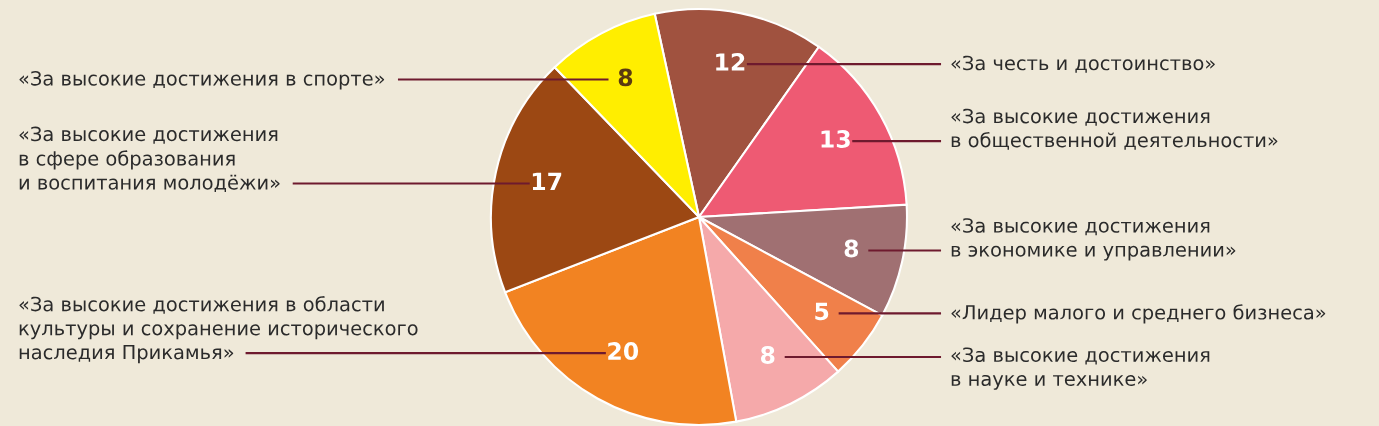 The width and height of the screenshot is (1379, 426). I want to click on slice-label: «За высокие достижения в области культуры и сохранение исторического наследия Прикамья», so click(218, 330).